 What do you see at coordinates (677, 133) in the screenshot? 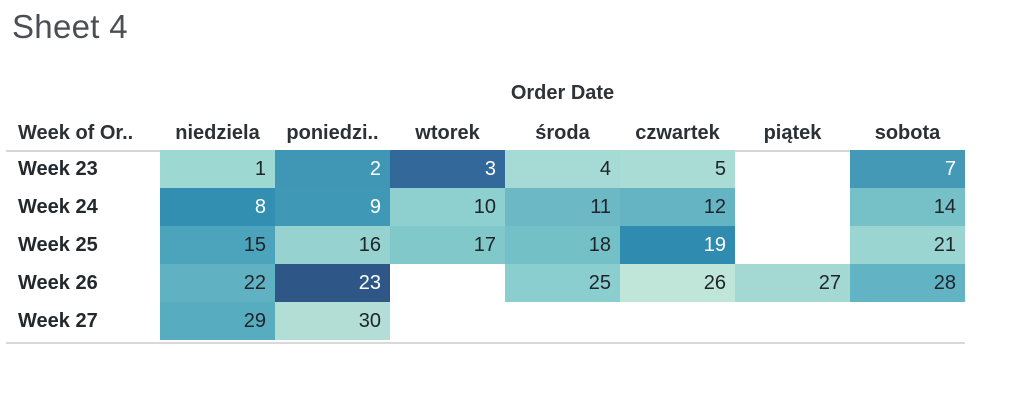
I see `col-header-czwartek: czwartek` at bounding box center [677, 133].